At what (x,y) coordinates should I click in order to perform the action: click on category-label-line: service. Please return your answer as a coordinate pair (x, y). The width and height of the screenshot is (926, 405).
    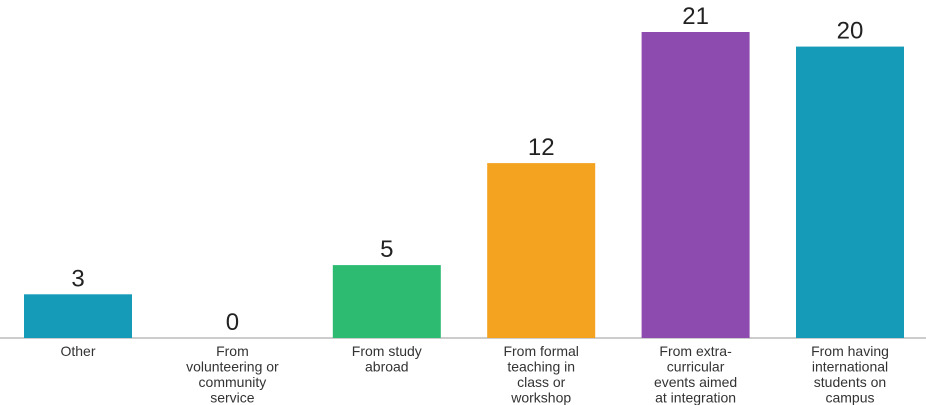
    Looking at the image, I should click on (232, 397).